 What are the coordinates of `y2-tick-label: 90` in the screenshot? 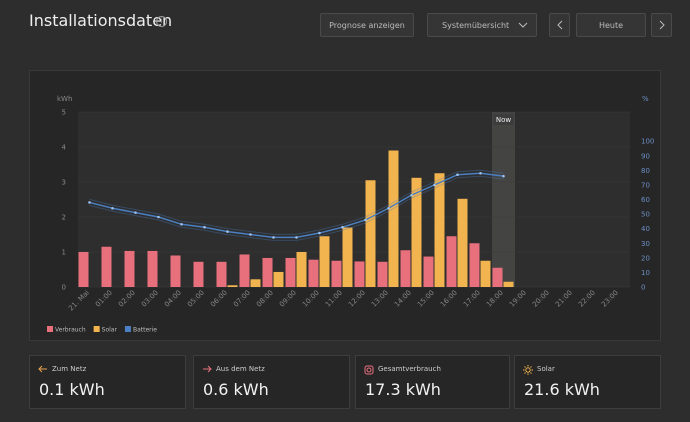 It's located at (645, 156).